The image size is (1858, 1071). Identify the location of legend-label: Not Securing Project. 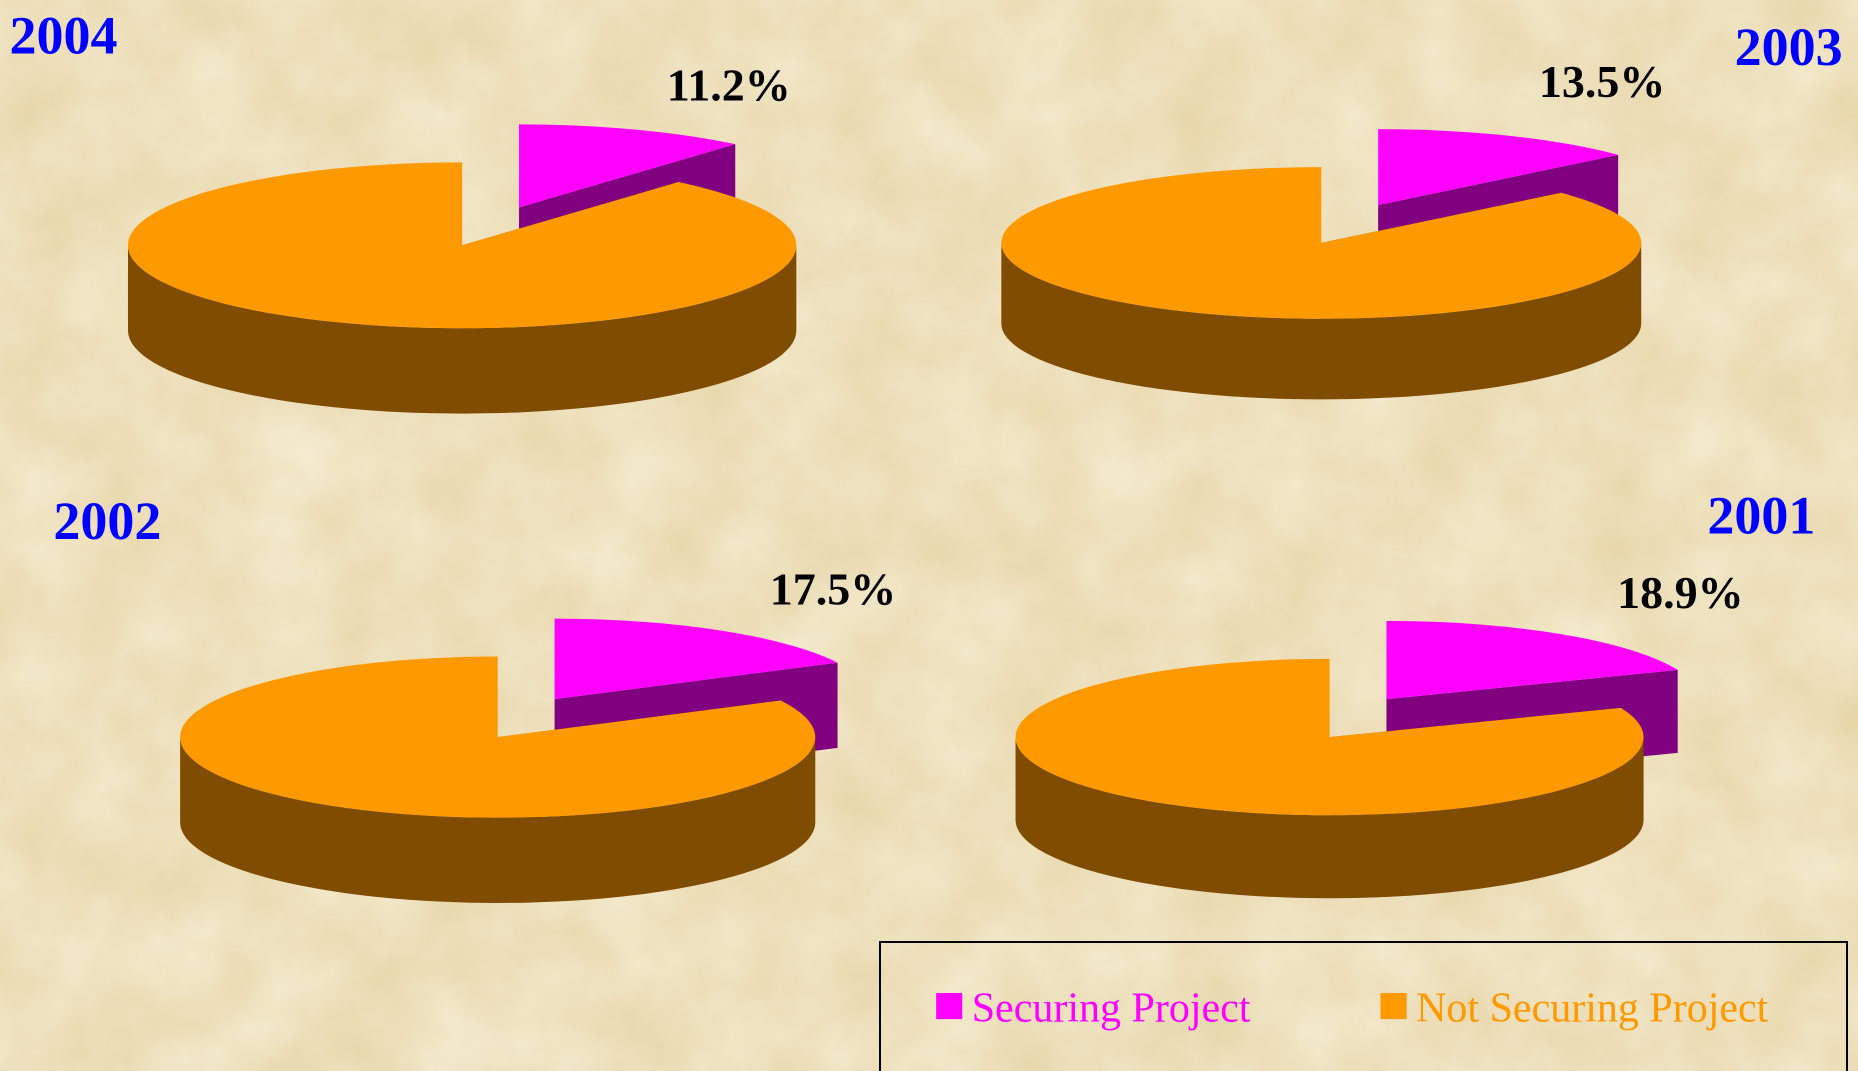
(1592, 1008).